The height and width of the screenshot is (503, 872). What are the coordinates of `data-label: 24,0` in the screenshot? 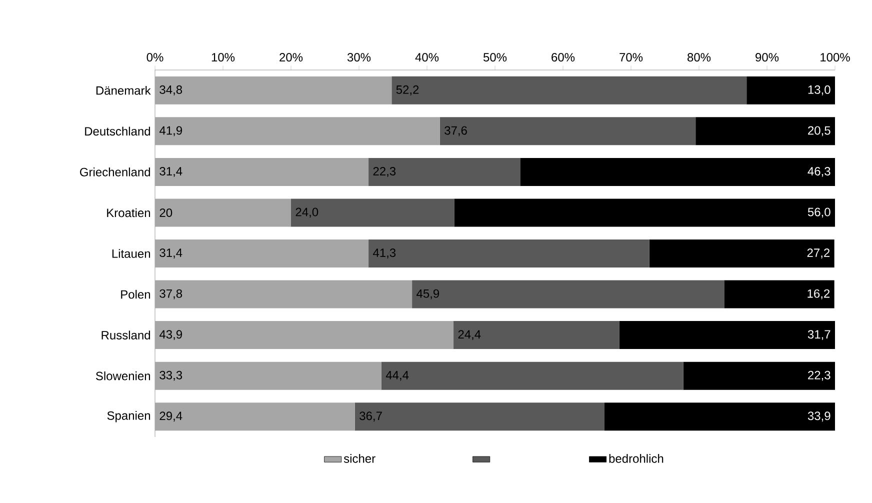 It's located at (307, 213).